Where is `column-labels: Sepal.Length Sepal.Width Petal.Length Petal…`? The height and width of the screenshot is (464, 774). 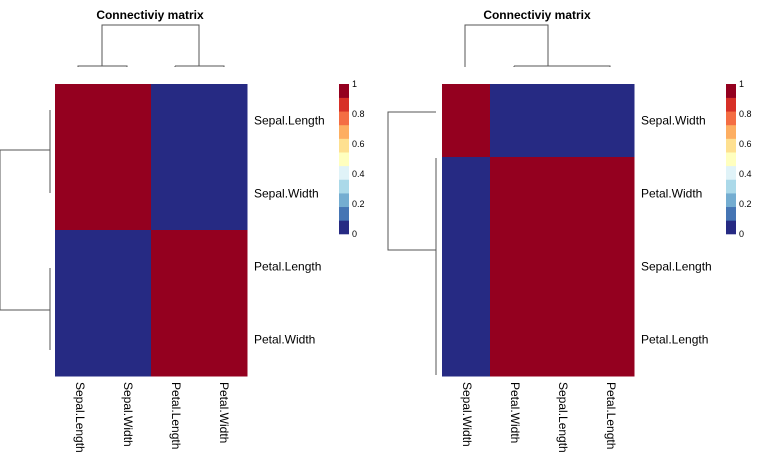
column-labels: Sepal.Length Sepal.Width Petal.Length Petal… is located at coordinates (152, 417).